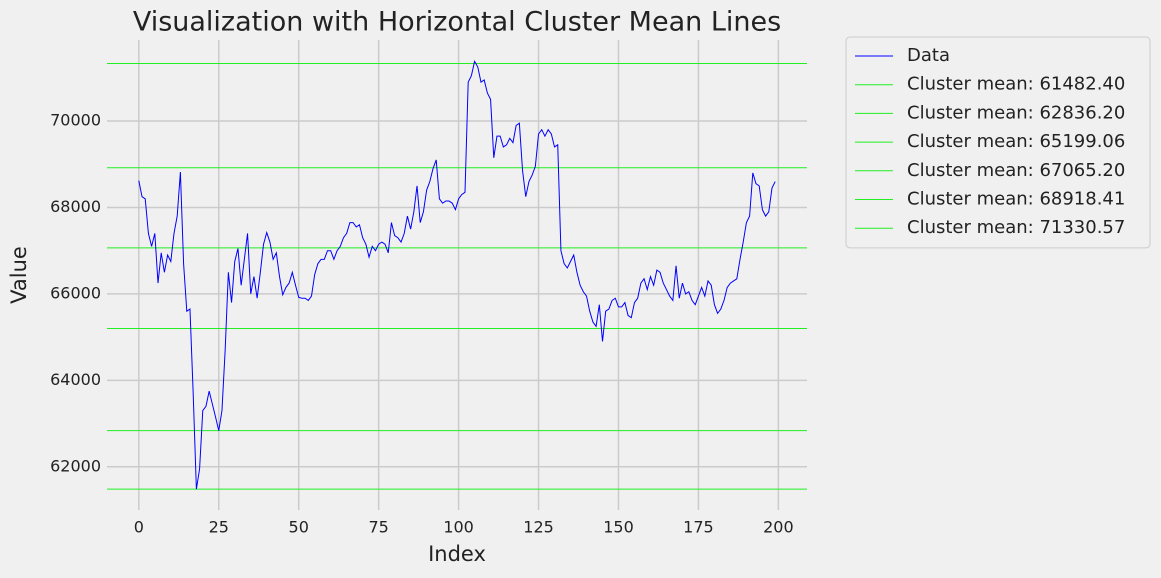  What do you see at coordinates (457, 554) in the screenshot?
I see `x-axis-label: Index` at bounding box center [457, 554].